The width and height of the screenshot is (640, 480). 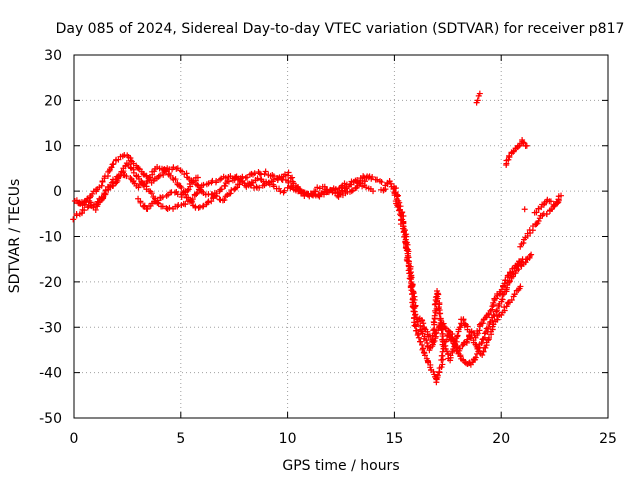 What do you see at coordinates (74, 439) in the screenshot?
I see `x-tick-label: 0` at bounding box center [74, 439].